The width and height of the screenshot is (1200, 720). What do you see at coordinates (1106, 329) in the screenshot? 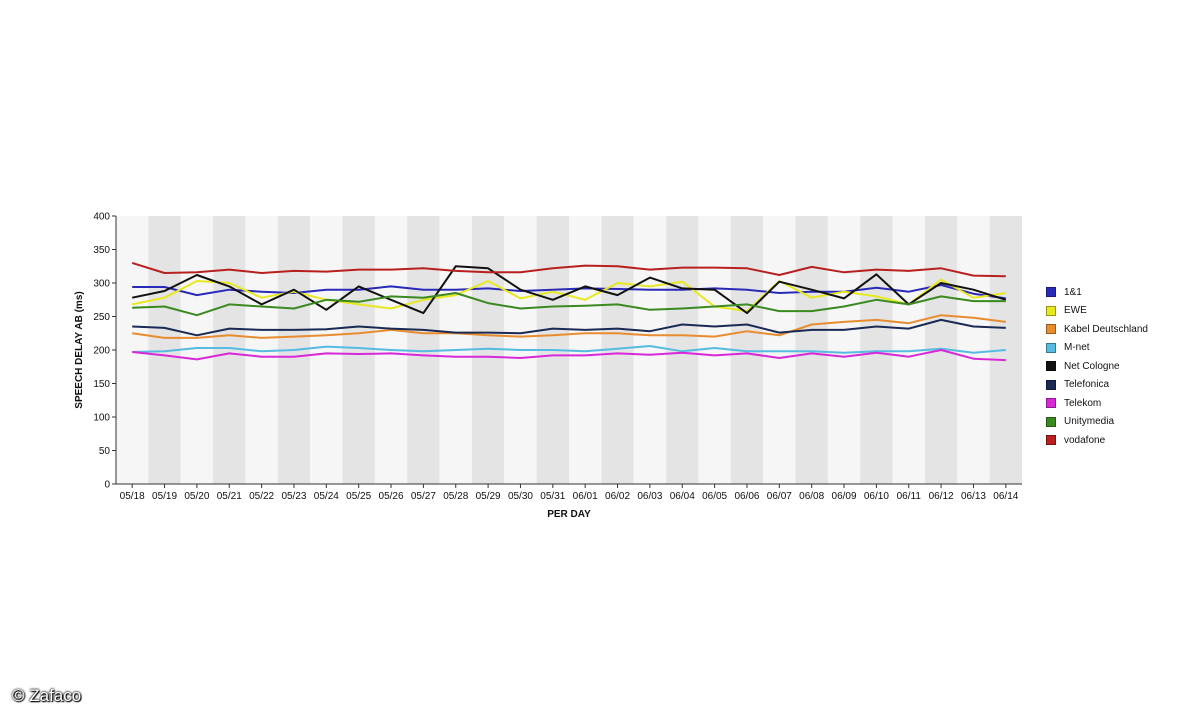
I see `legend-label: Kabel Deutschland` at bounding box center [1106, 329].